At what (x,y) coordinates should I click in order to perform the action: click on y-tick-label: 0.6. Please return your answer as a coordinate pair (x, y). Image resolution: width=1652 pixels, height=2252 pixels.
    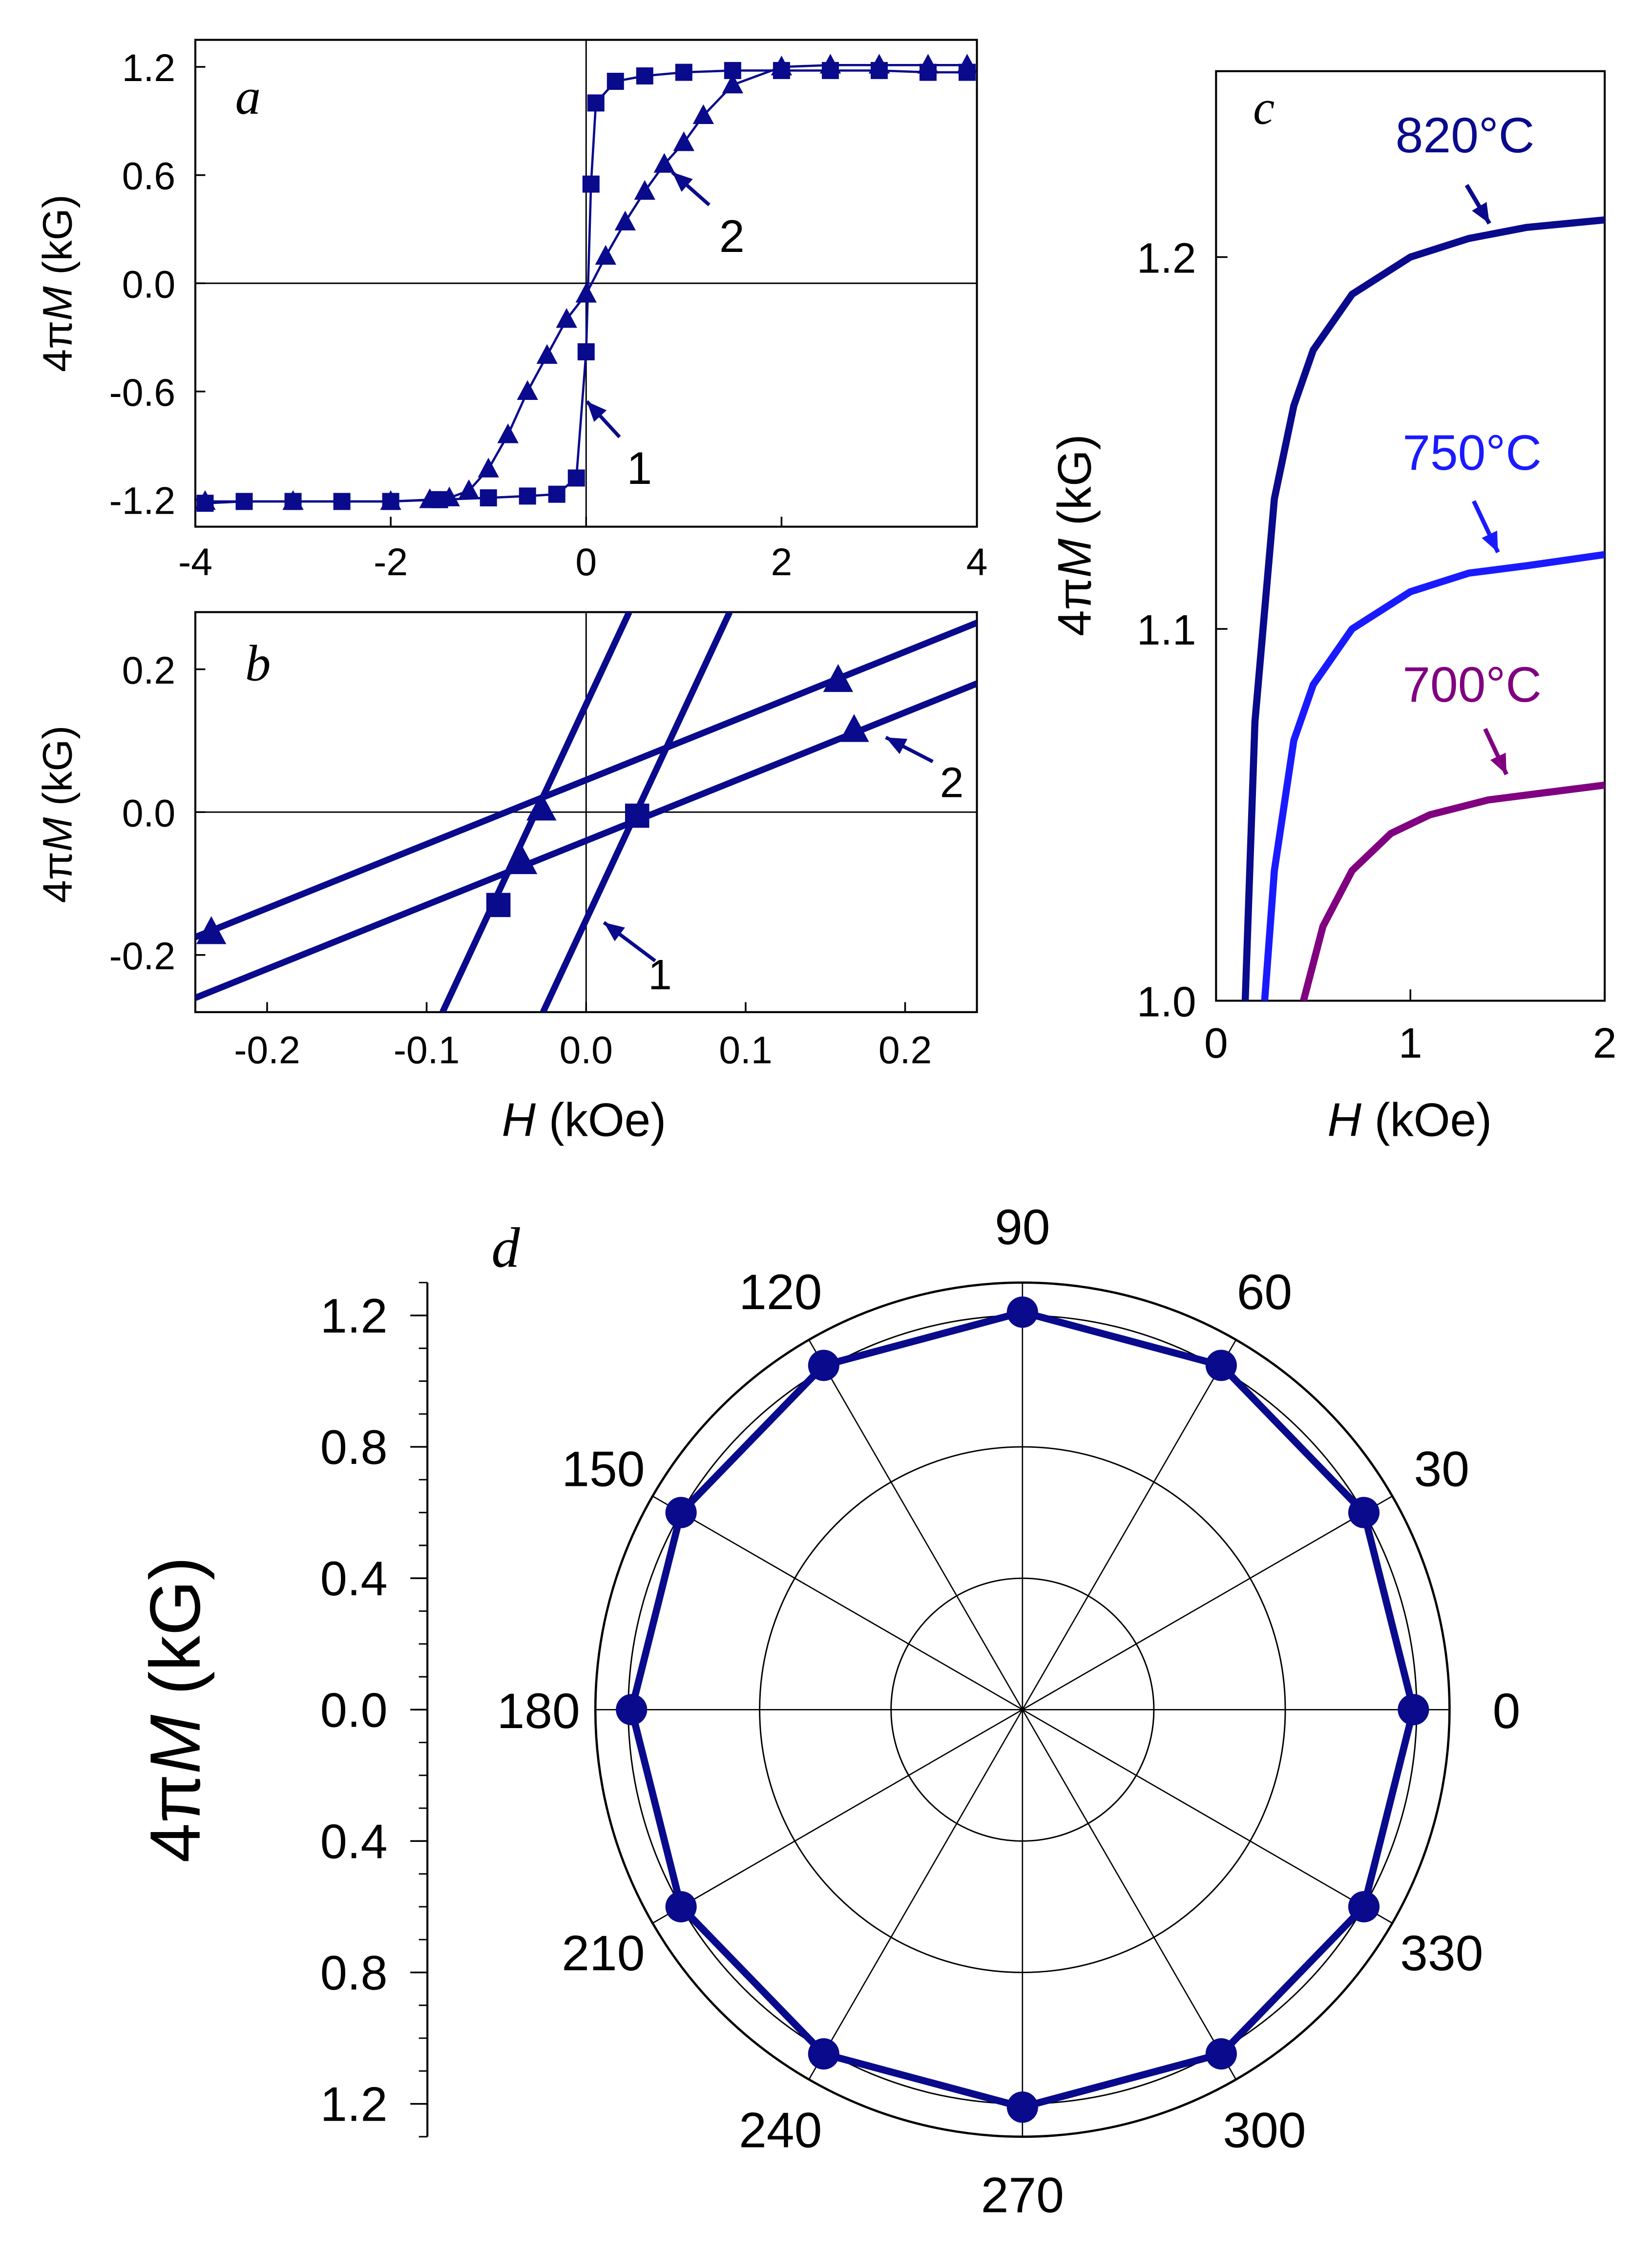
    Looking at the image, I should click on (149, 176).